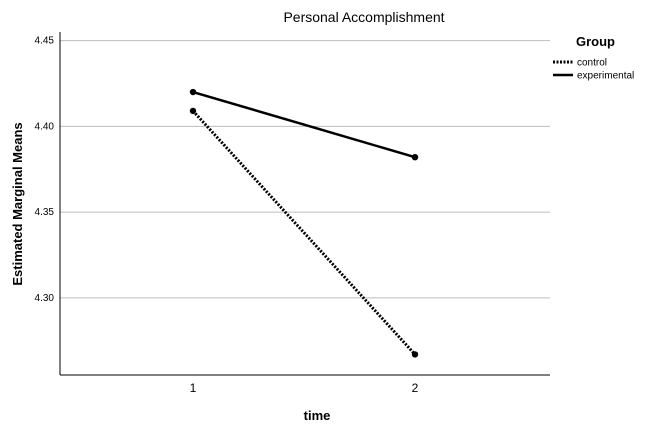 The height and width of the screenshot is (425, 650). Describe the element at coordinates (45, 212) in the screenshot. I see `y-tick-label: 4.35` at that location.